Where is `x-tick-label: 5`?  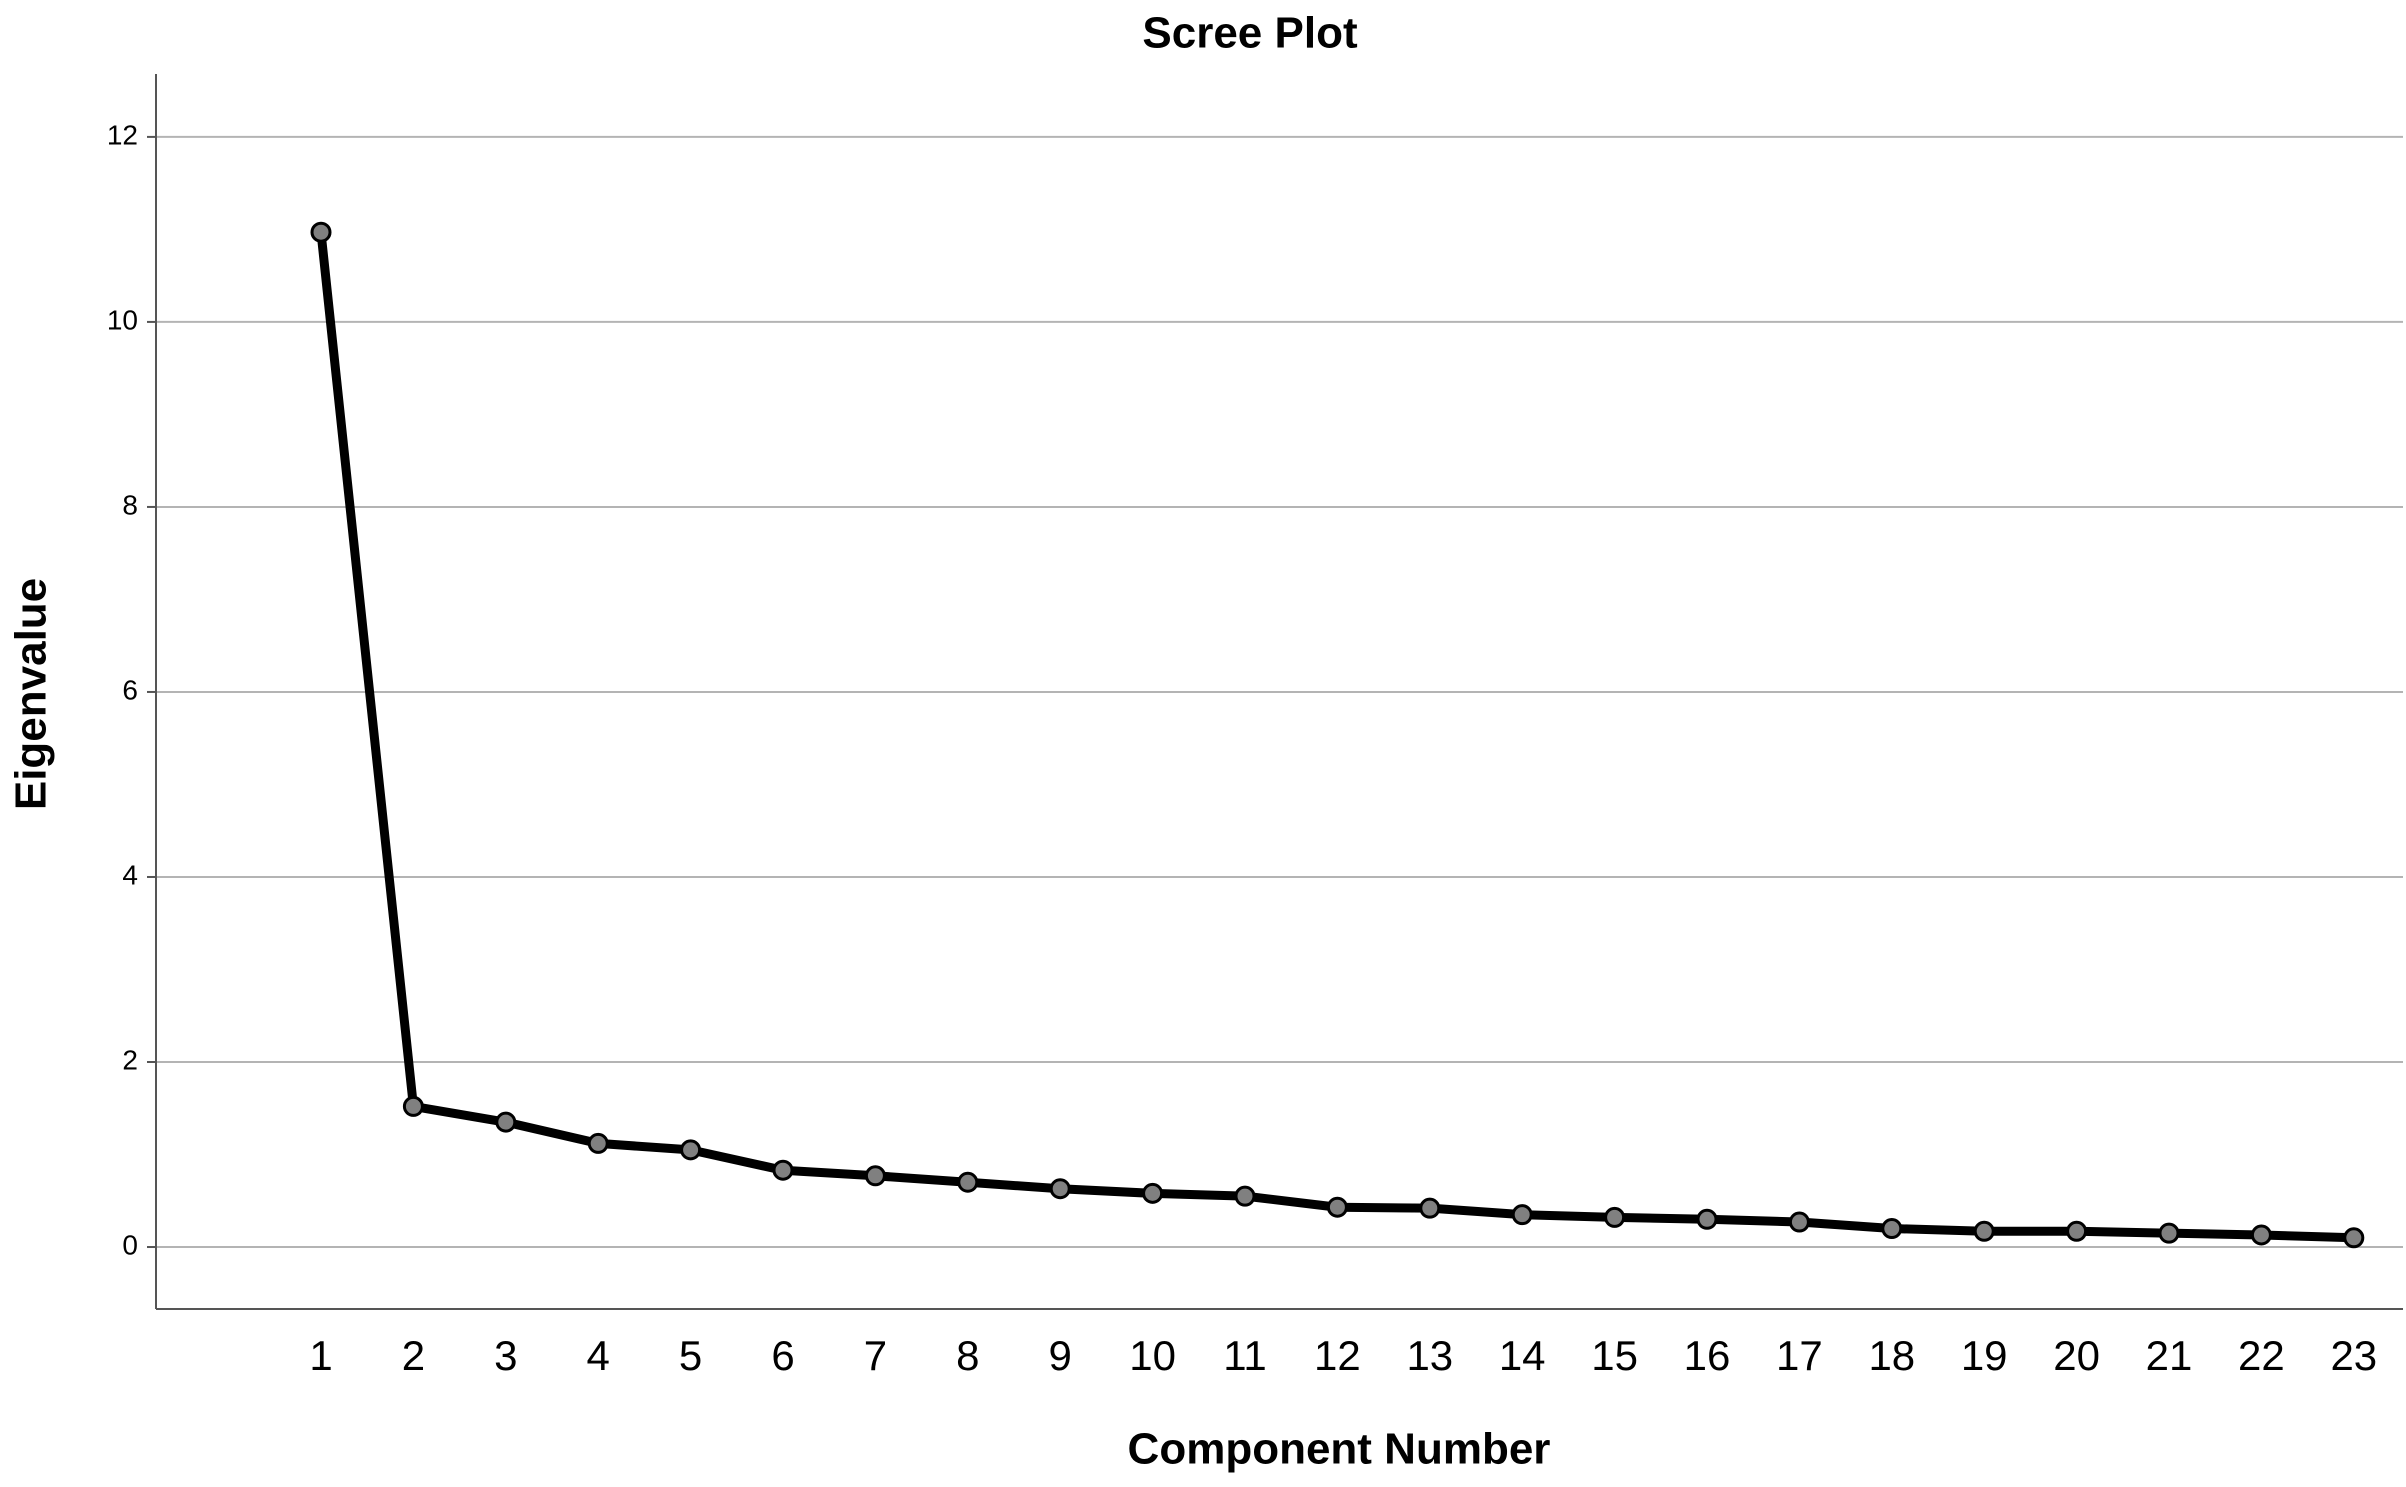
x-tick-label: 5 is located at coordinates (690, 1355).